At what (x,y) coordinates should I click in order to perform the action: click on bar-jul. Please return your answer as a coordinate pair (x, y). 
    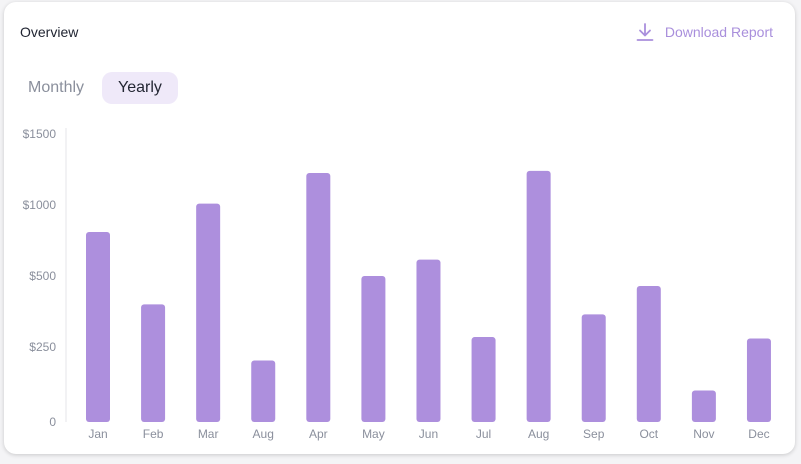
    Looking at the image, I should click on (483, 379).